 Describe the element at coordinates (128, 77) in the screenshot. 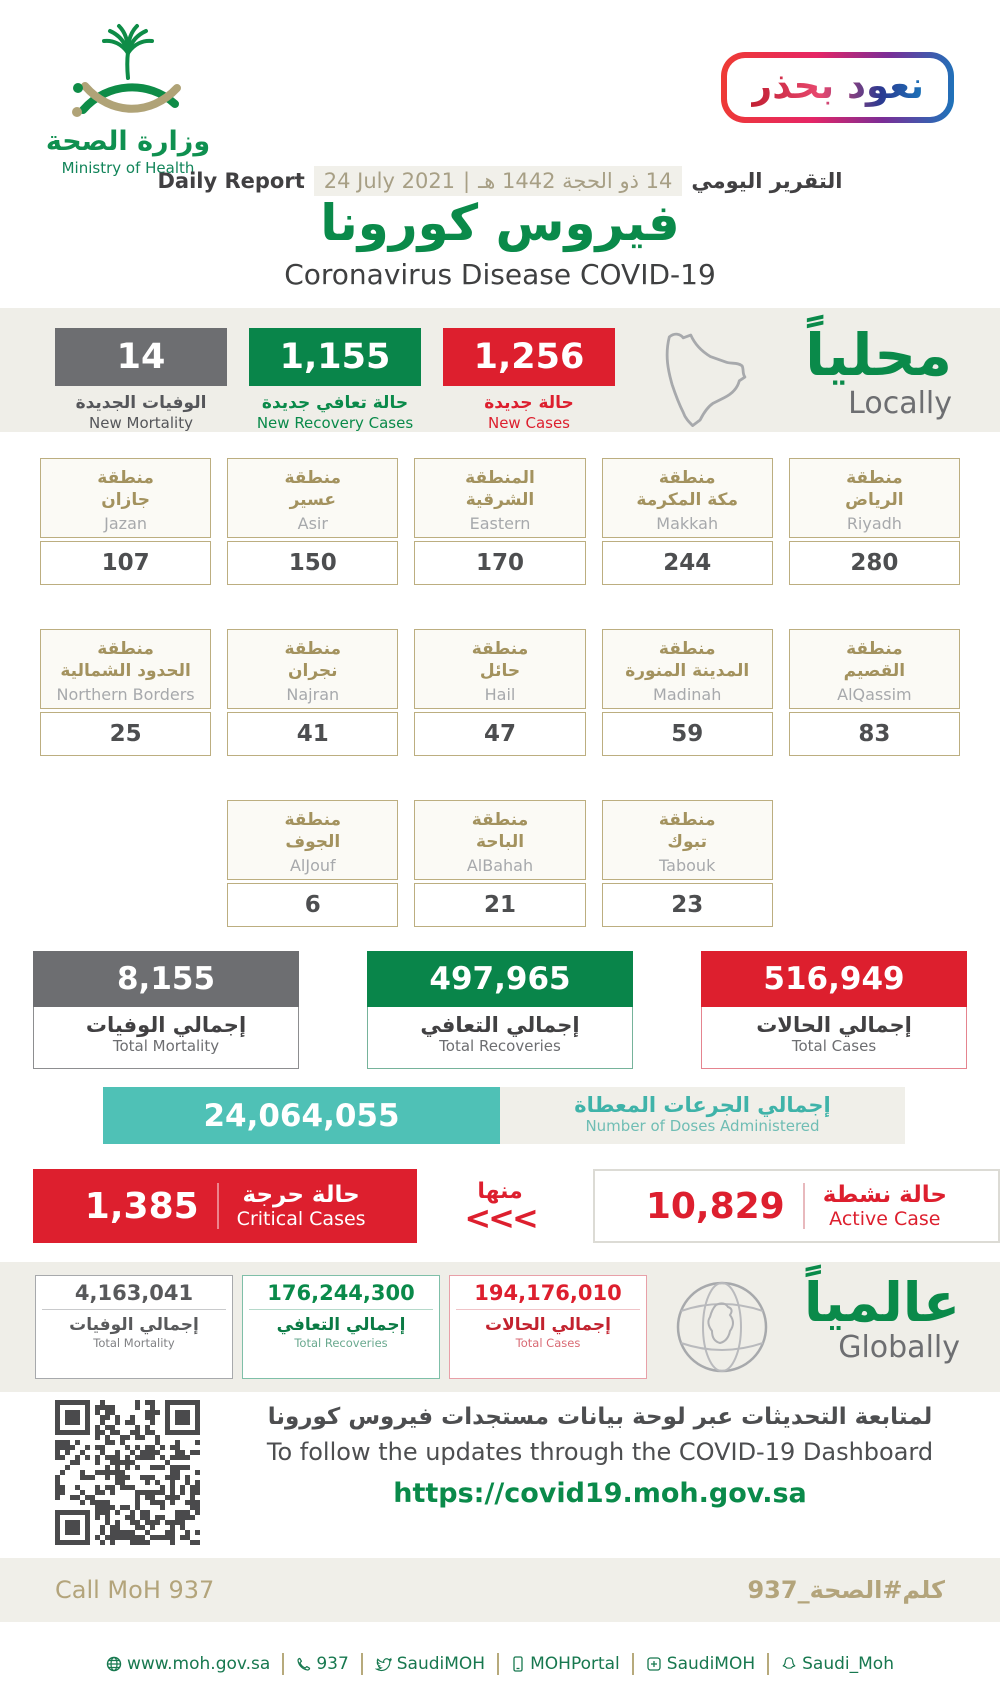

I see `moh-emblem-icon` at that location.